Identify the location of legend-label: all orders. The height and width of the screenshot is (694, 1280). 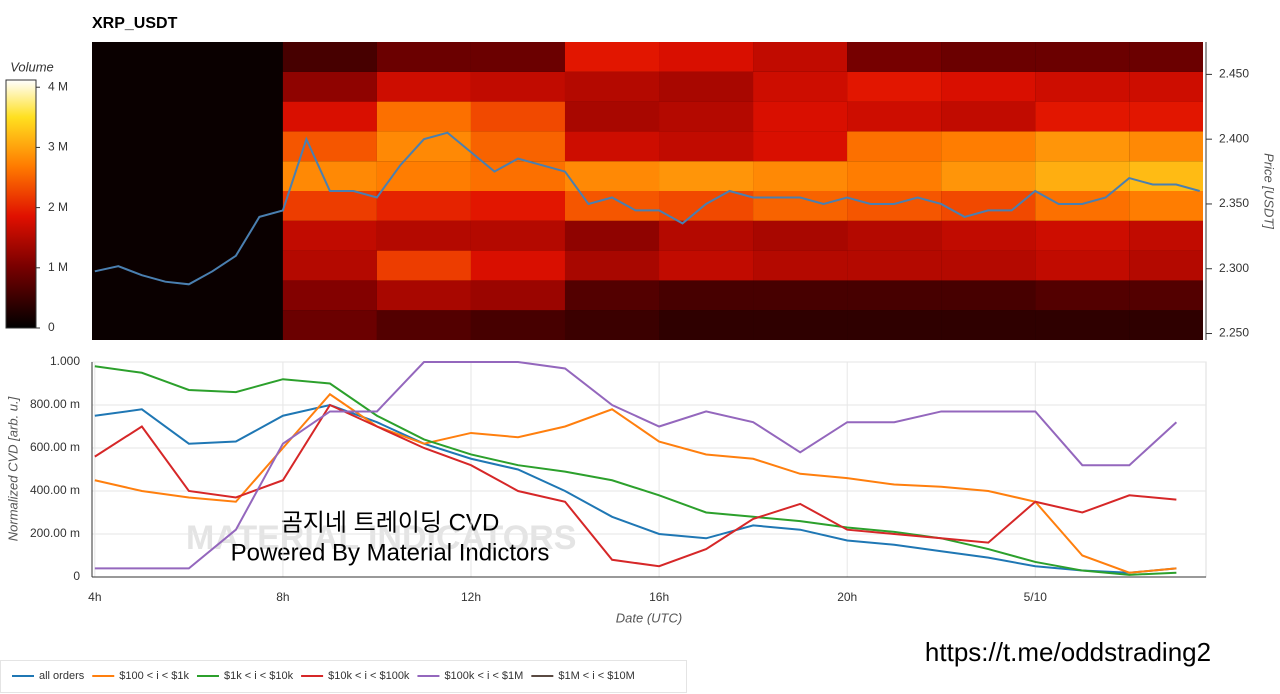
(62, 676).